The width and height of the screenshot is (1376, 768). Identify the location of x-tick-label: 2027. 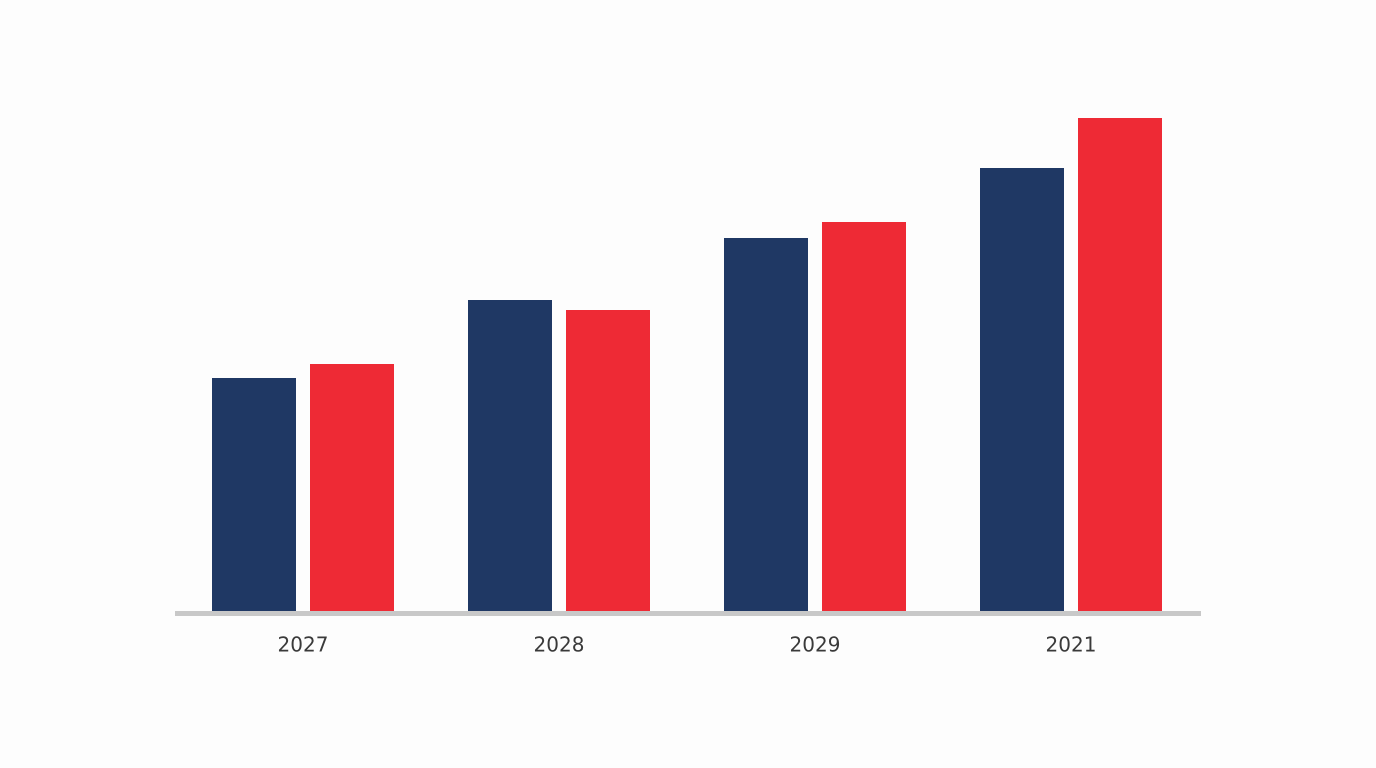
(303, 645).